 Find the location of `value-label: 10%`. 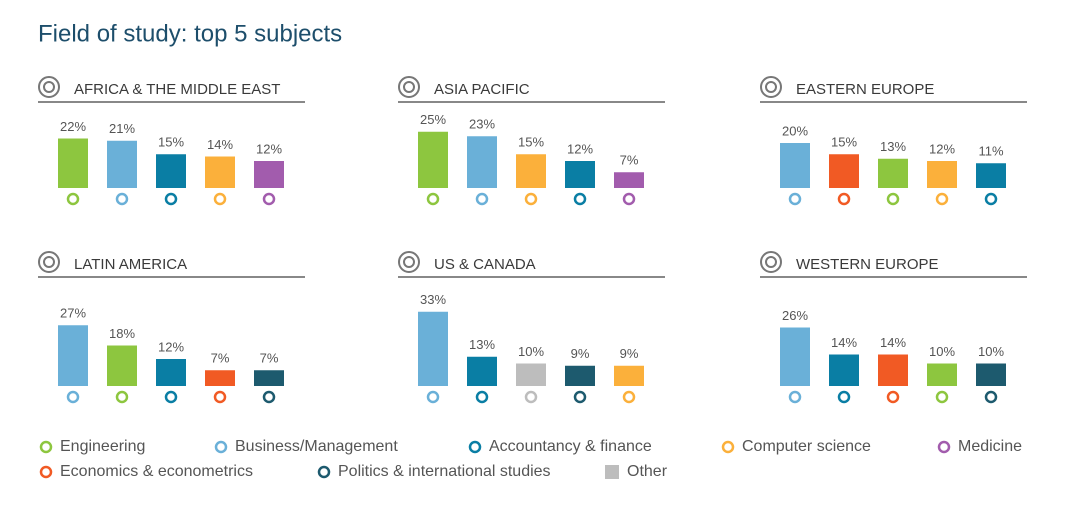

value-label: 10% is located at coordinates (991, 351).